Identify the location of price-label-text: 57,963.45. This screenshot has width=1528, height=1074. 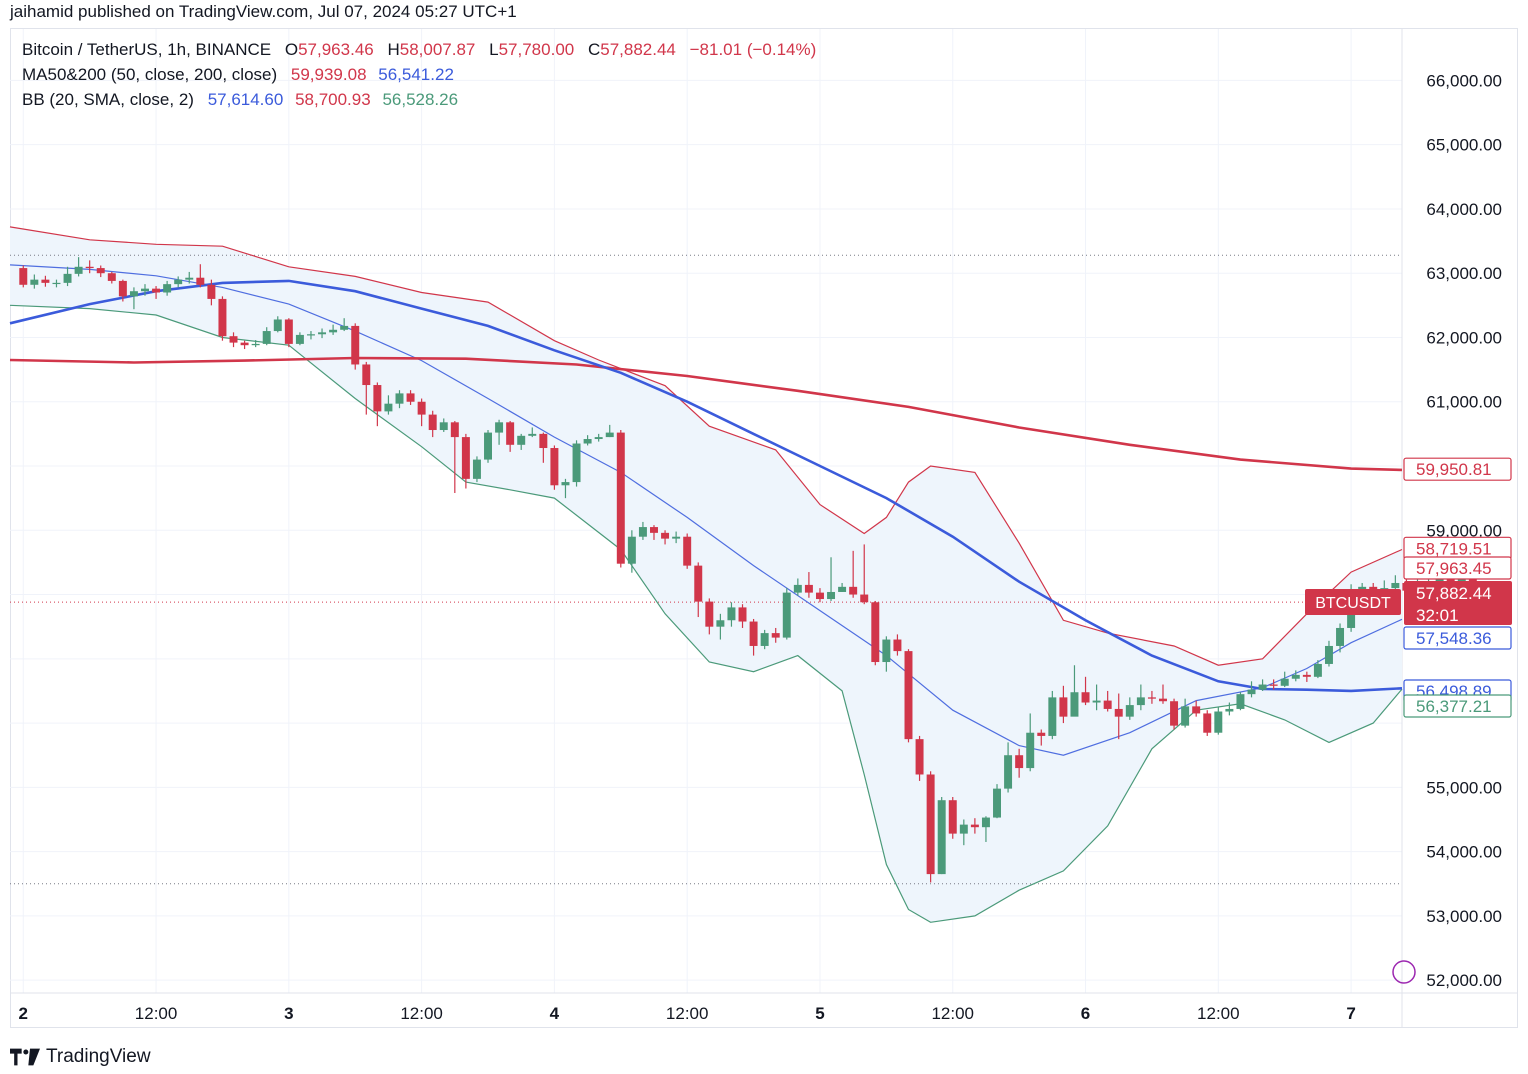
(1454, 568).